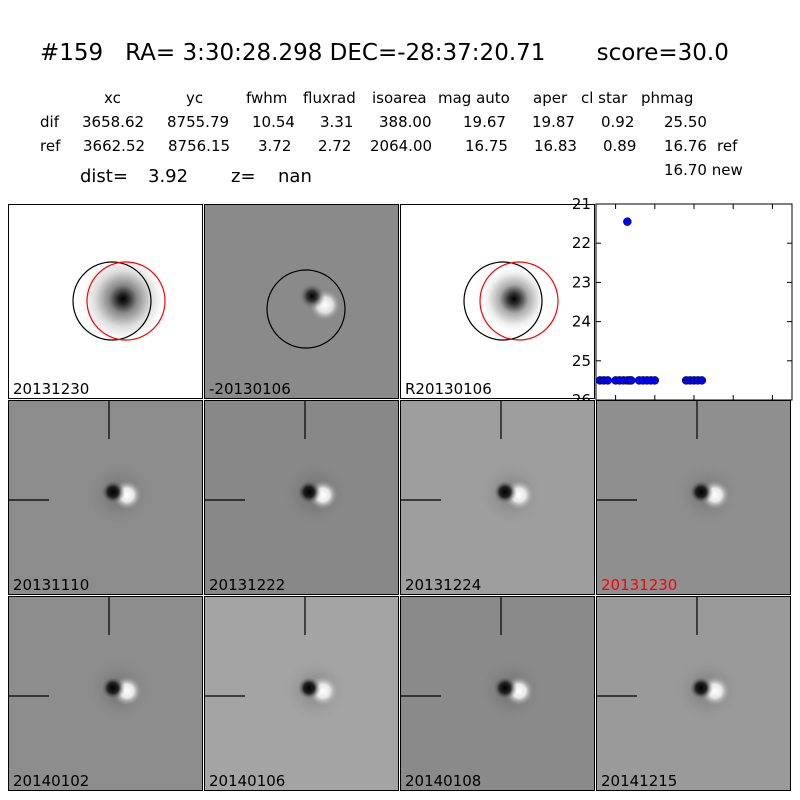  Describe the element at coordinates (639, 585) in the screenshot. I see `stamp-epoch-label: 20131230` at that location.